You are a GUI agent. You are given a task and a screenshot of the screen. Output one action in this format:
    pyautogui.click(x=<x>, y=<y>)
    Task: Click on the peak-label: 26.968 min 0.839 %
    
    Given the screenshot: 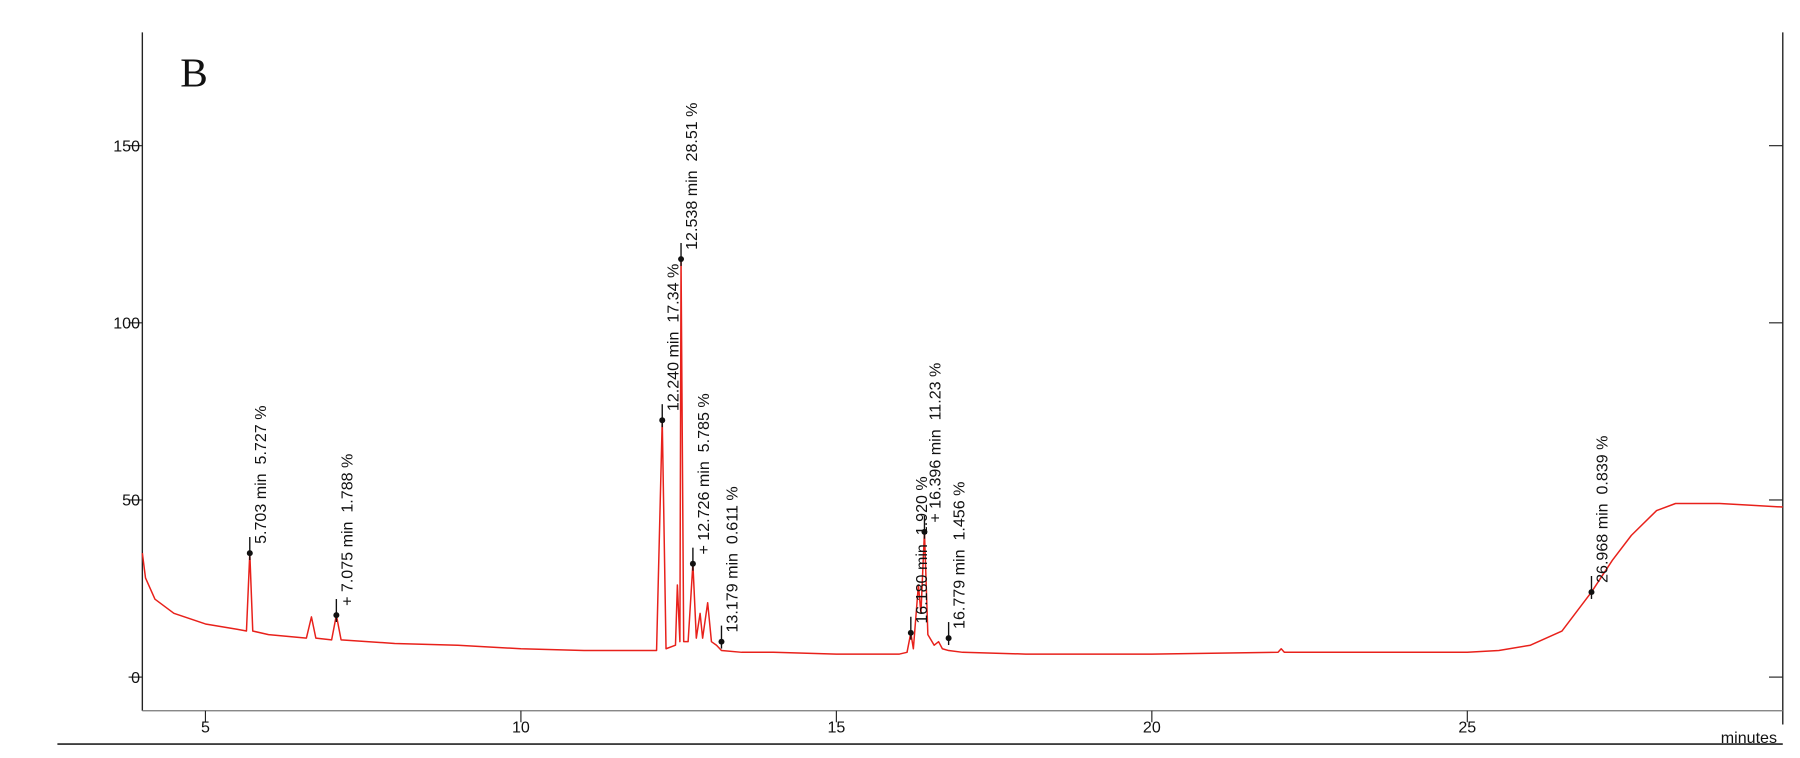 What is the action you would take?
    pyautogui.click(x=1603, y=509)
    